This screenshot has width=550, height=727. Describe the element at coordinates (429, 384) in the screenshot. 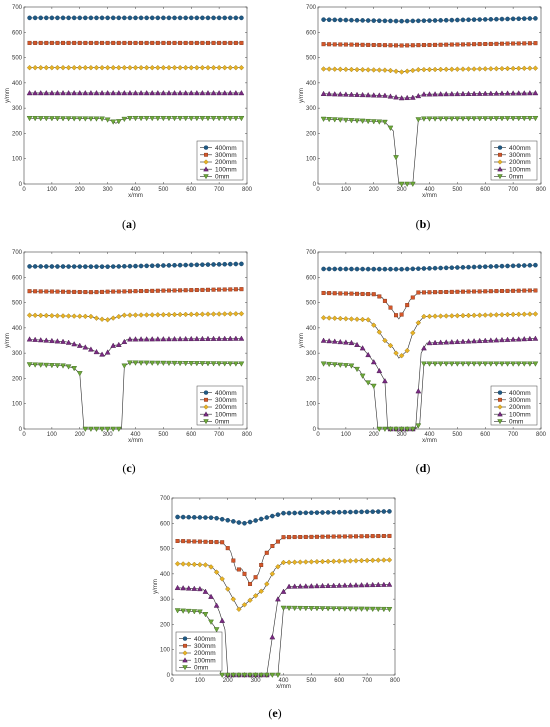

I see `series-line` at that location.